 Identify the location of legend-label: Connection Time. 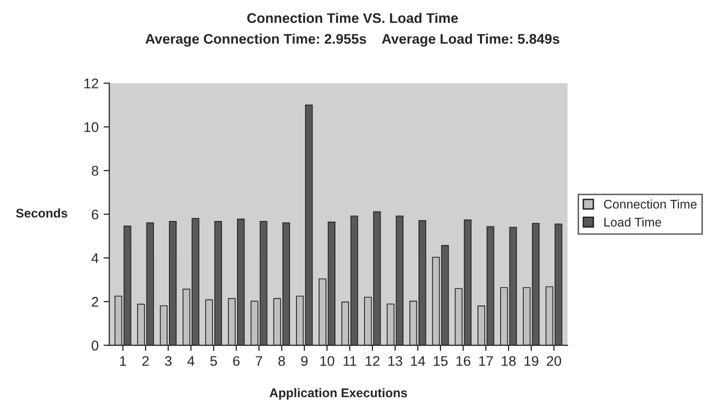
(650, 204).